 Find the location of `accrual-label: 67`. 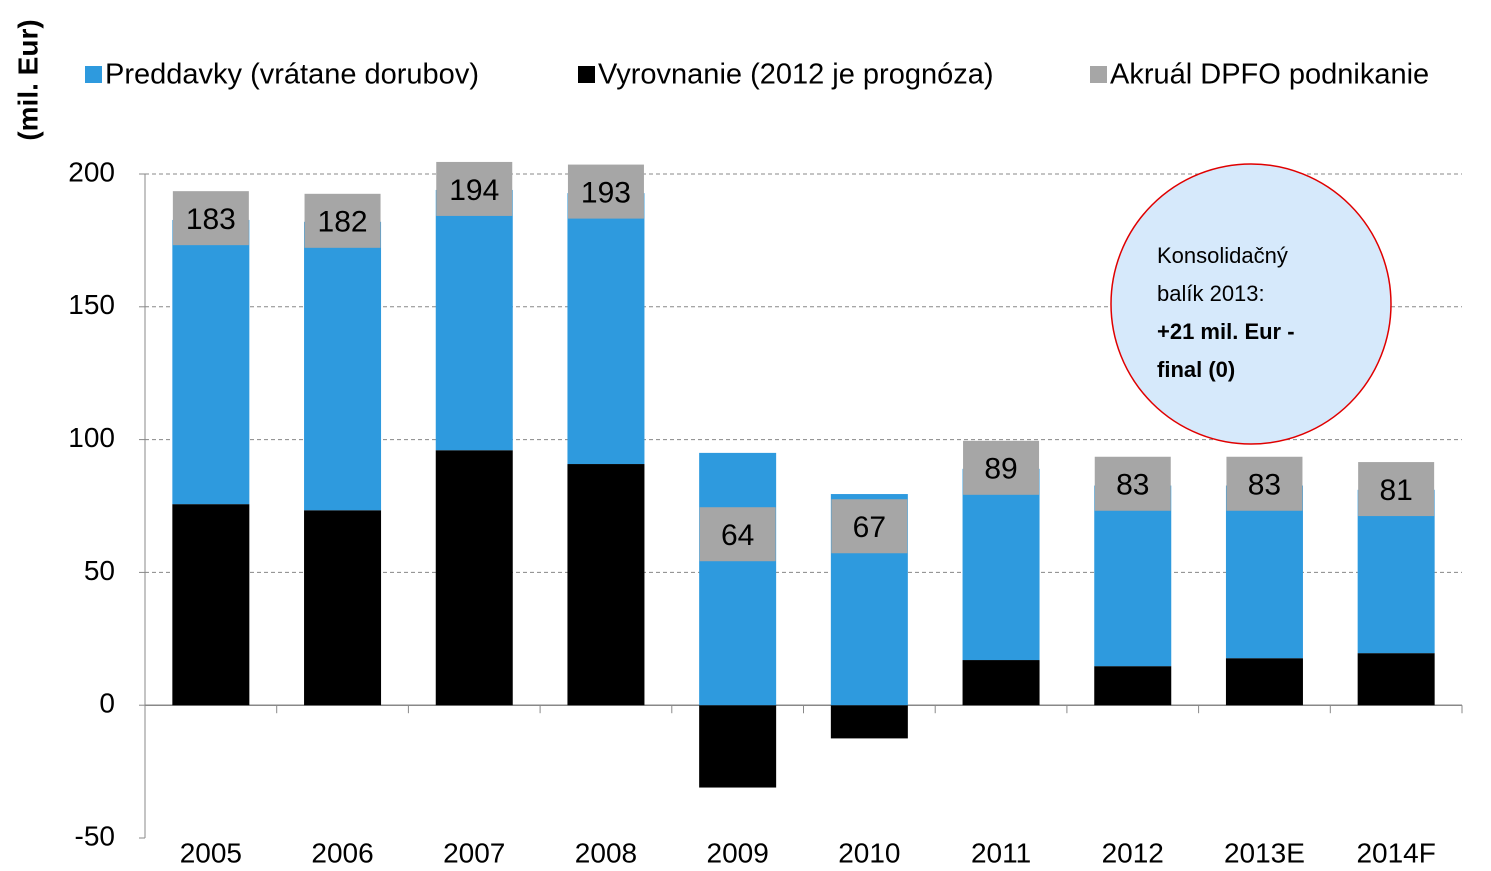

accrual-label: 67 is located at coordinates (869, 527).